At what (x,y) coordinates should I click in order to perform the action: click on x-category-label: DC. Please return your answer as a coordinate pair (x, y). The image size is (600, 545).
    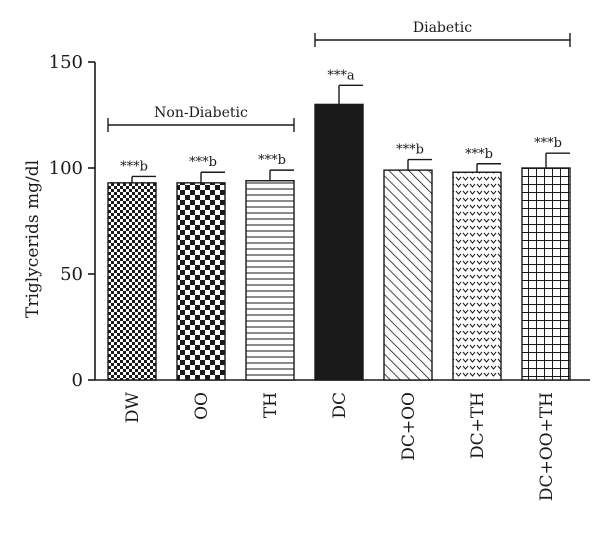
    Looking at the image, I should click on (340, 405).